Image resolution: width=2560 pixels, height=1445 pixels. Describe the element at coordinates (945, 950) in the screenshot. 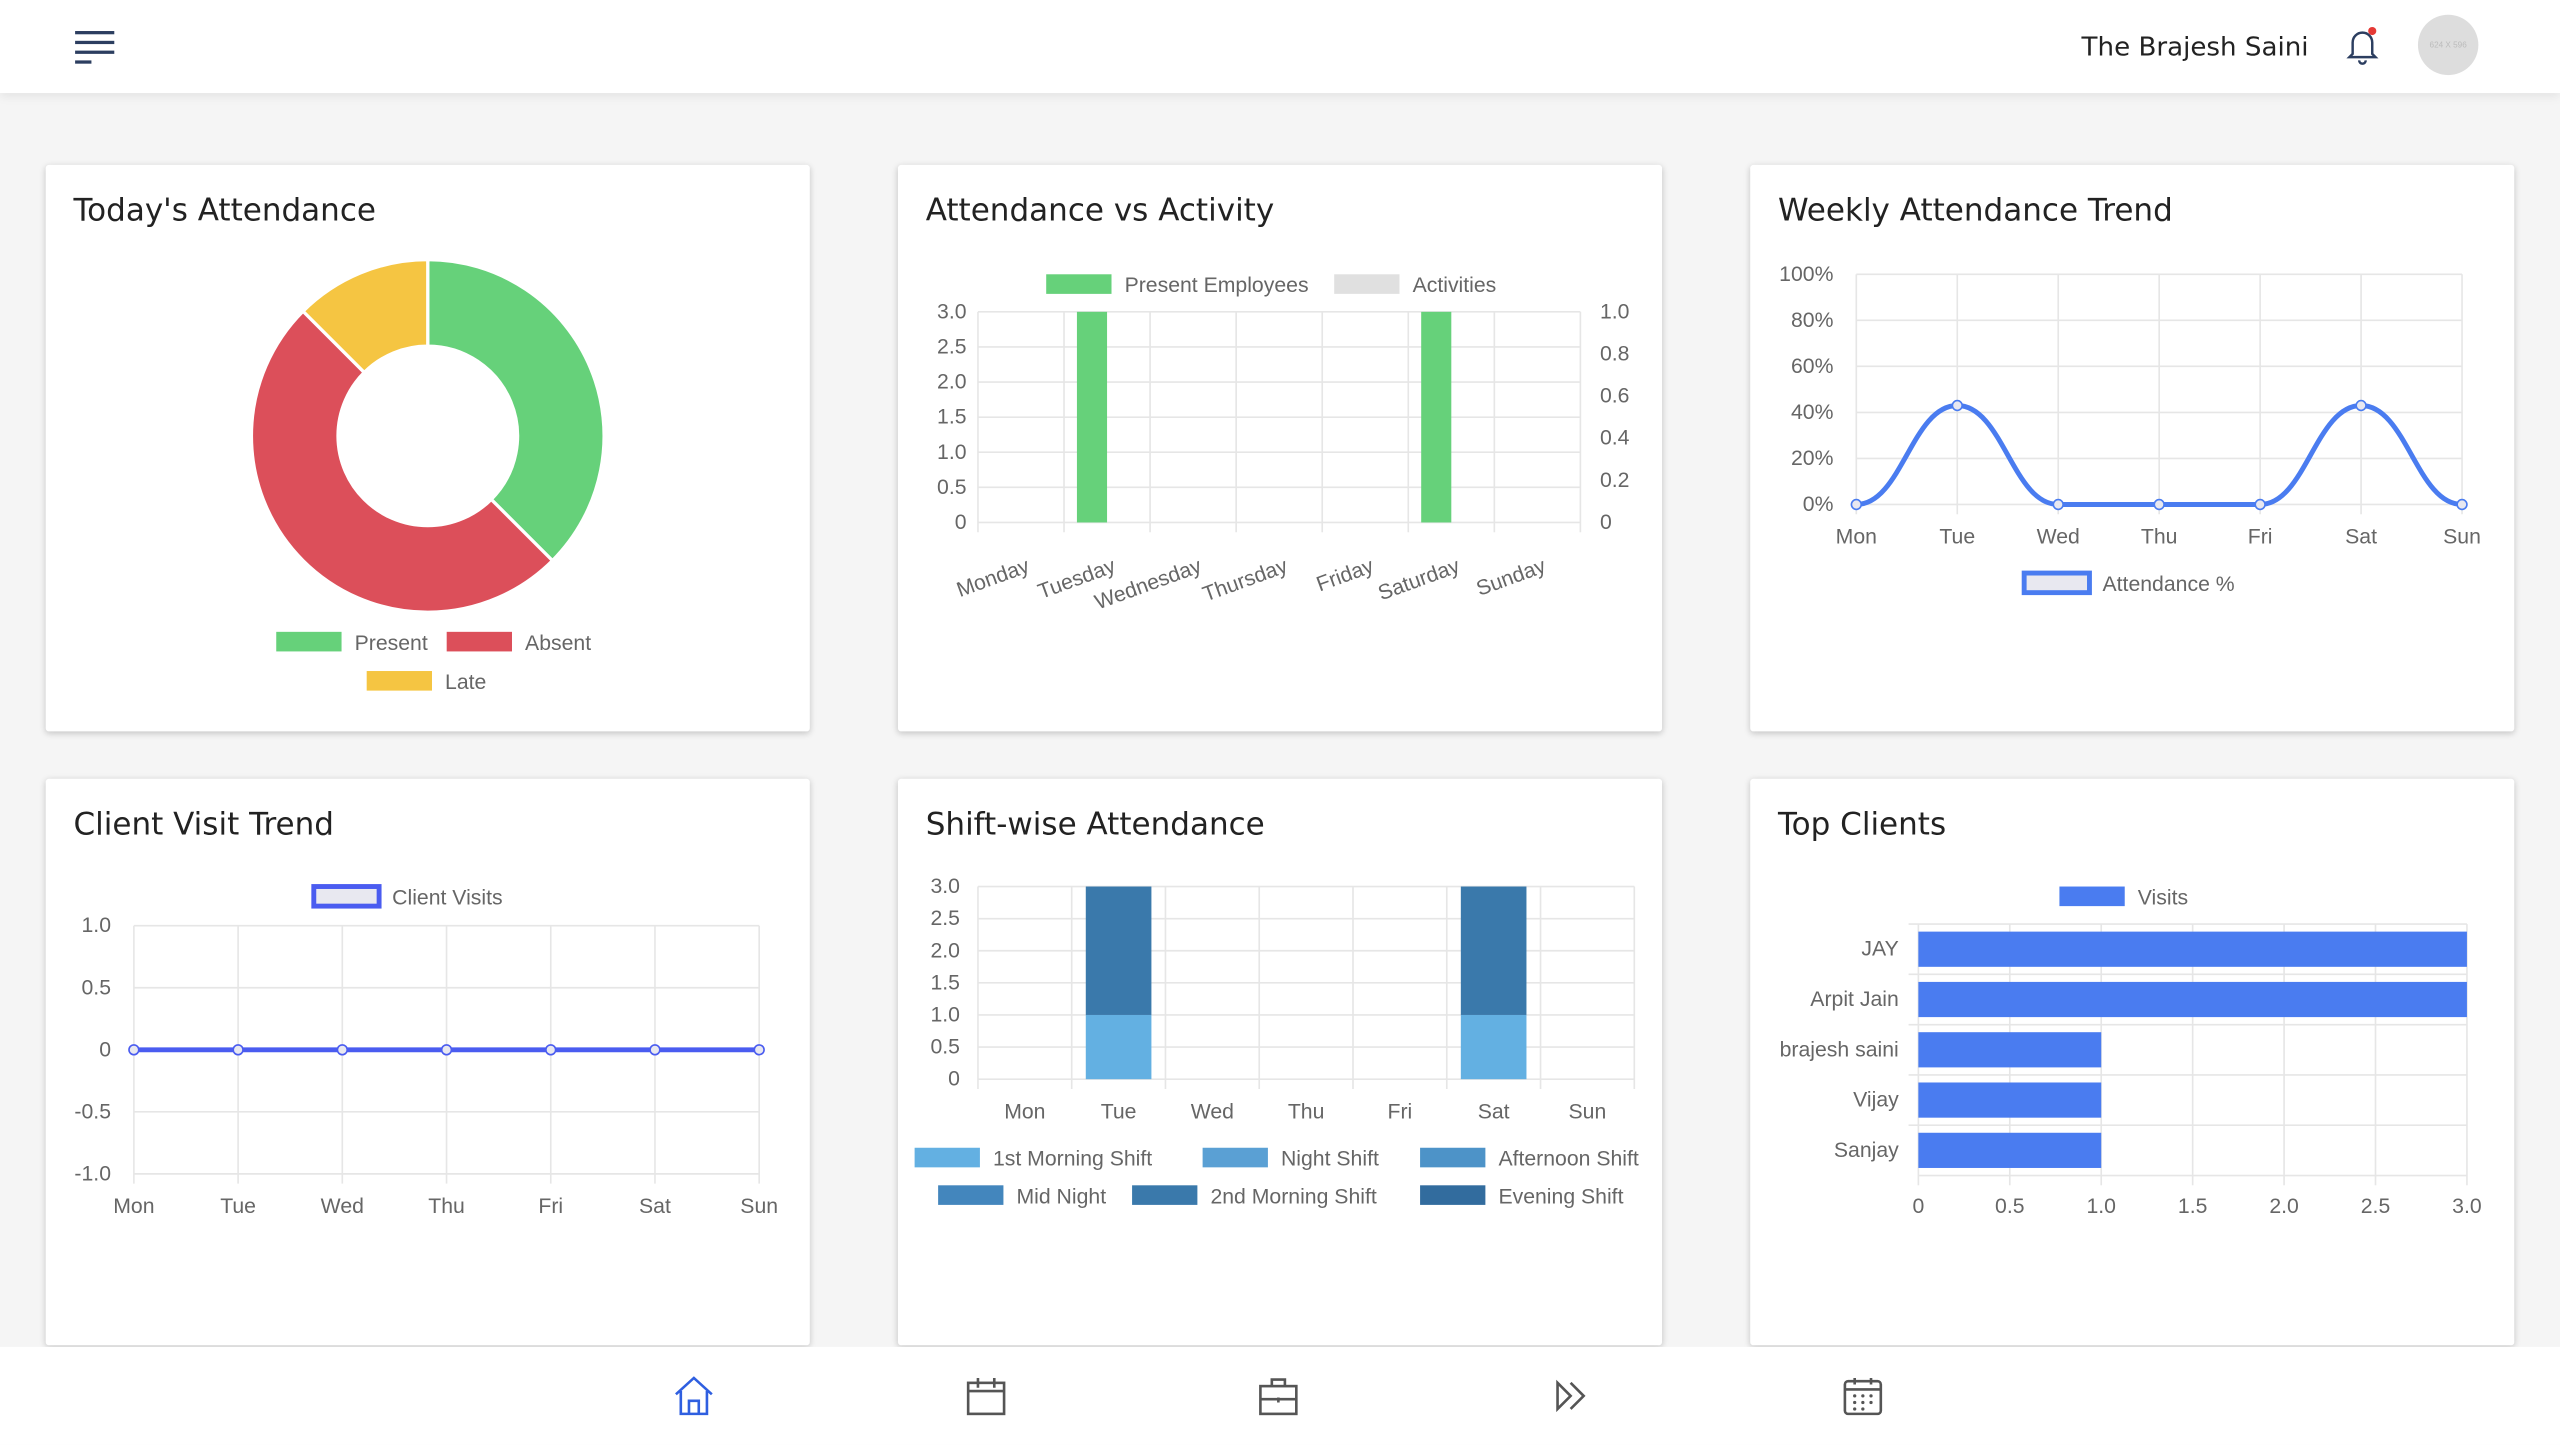

I see `y-tick-label: 2.0` at that location.